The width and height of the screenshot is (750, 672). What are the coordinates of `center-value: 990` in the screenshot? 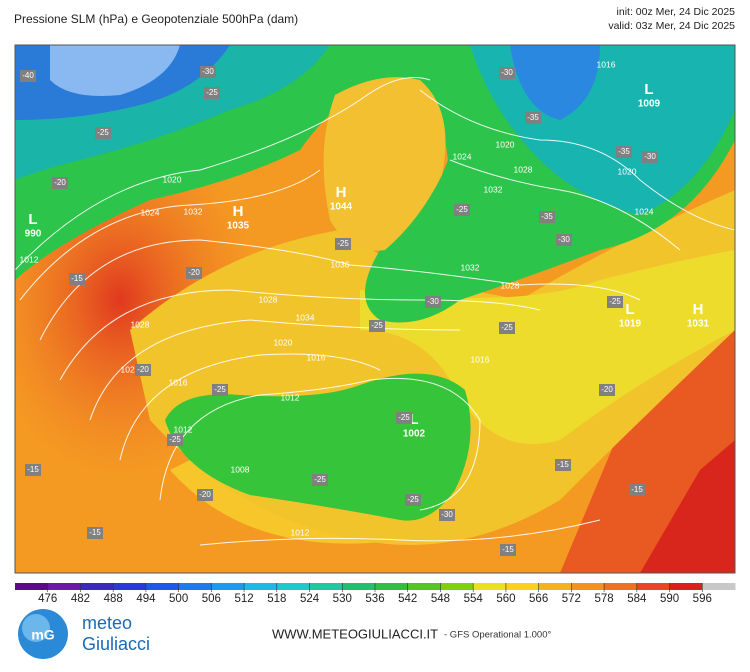 It's located at (33, 234).